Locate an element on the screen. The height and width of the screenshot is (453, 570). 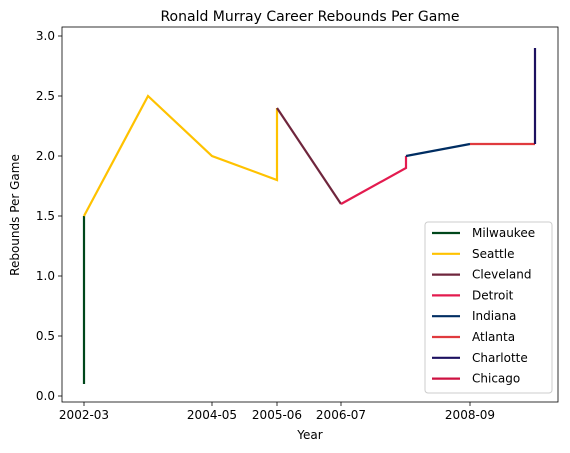
chart-title: Ronald Murray Career Rebounds Per Game is located at coordinates (309, 17).